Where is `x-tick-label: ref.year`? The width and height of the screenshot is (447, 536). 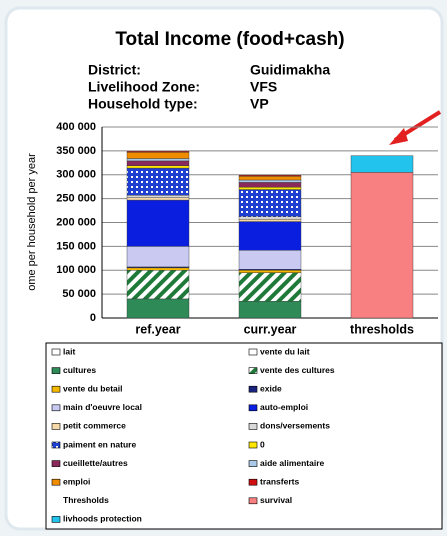
x-tick-label: ref.year is located at coordinates (157, 329).